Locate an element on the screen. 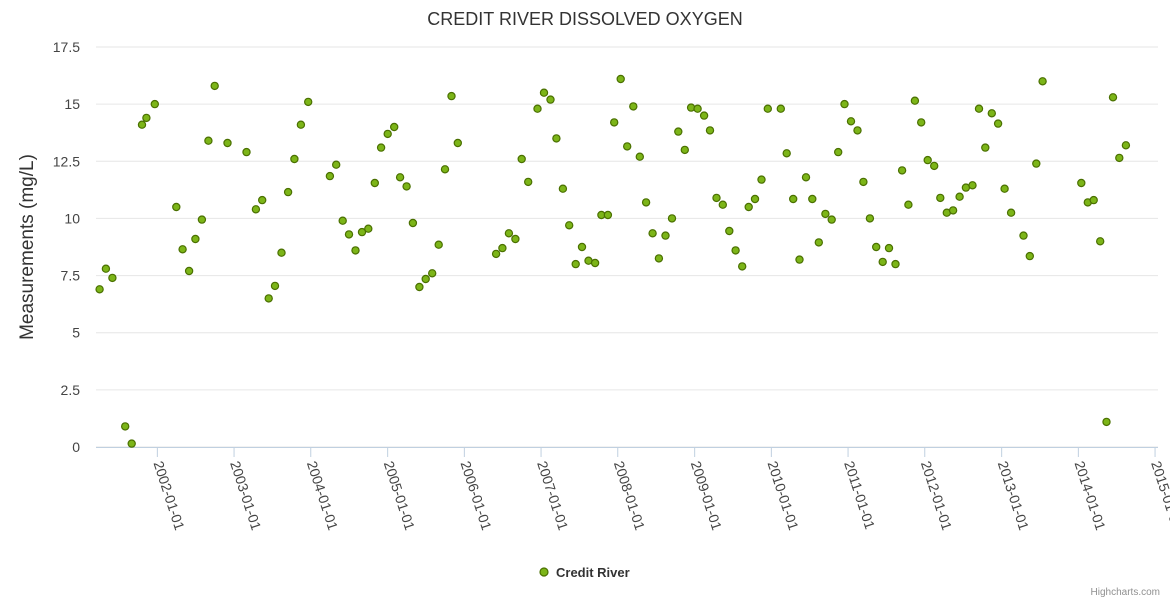 This screenshot has height=605, width=1170. legend-marker-icon is located at coordinates (544, 572).